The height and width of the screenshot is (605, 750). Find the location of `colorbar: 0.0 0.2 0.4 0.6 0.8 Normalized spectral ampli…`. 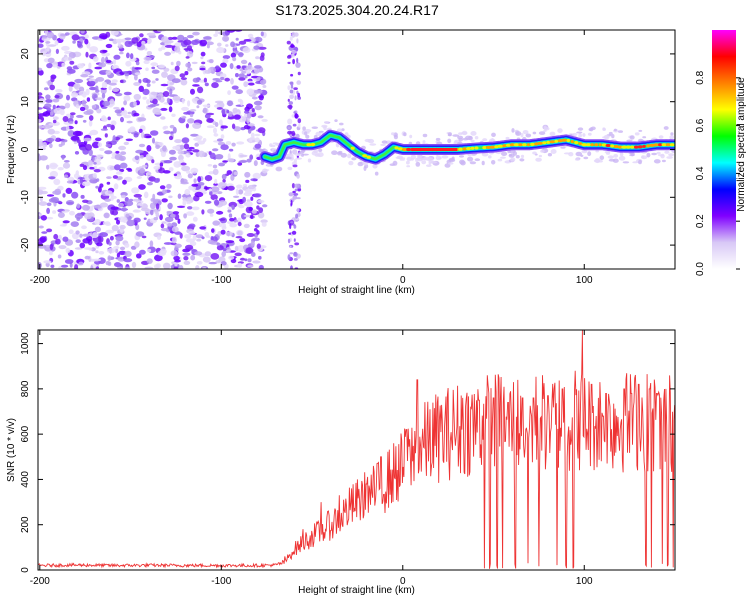

colorbar: 0.0 0.2 0.4 0.6 0.8 Normalized spectral ampli… is located at coordinates (721, 153).